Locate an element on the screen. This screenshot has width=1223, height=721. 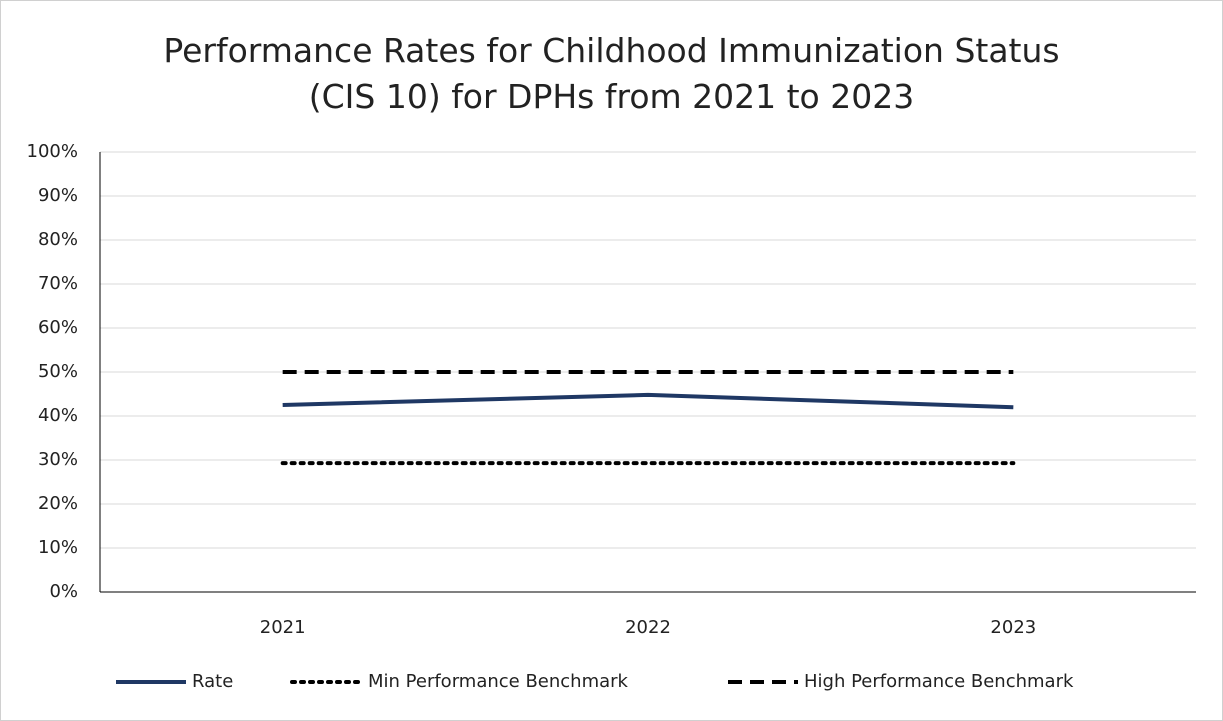
y-tick-label: 20% is located at coordinates (58, 503).